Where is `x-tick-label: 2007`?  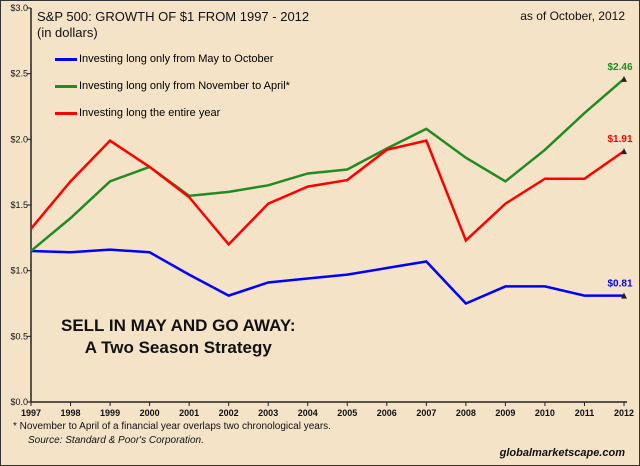
x-tick-label: 2007 is located at coordinates (426, 413).